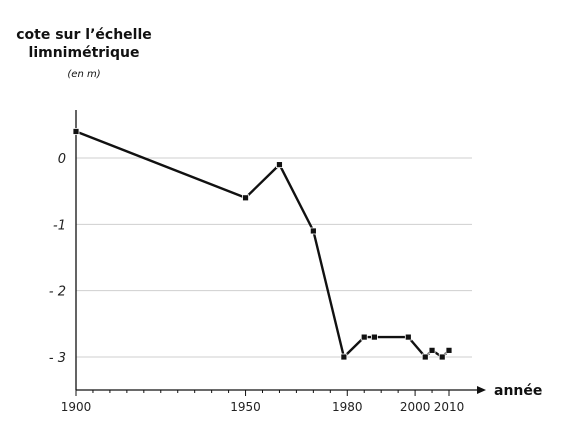 This screenshot has width=566, height=430. What do you see at coordinates (518, 391) in the screenshot?
I see `x-axis-label: année` at bounding box center [518, 391].